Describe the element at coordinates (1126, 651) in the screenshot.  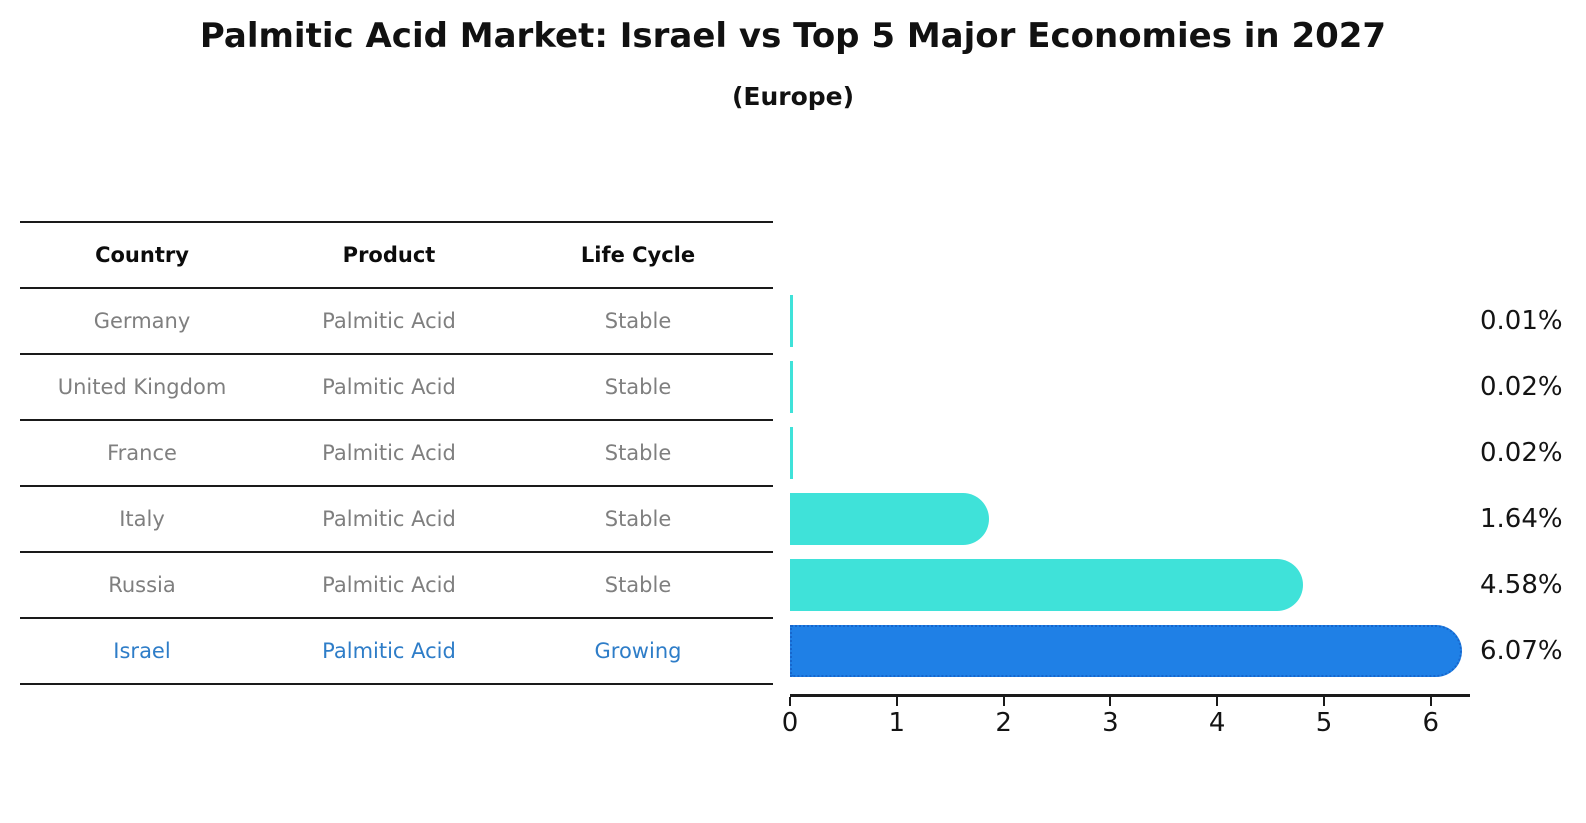
I see `bar-israel` at that location.